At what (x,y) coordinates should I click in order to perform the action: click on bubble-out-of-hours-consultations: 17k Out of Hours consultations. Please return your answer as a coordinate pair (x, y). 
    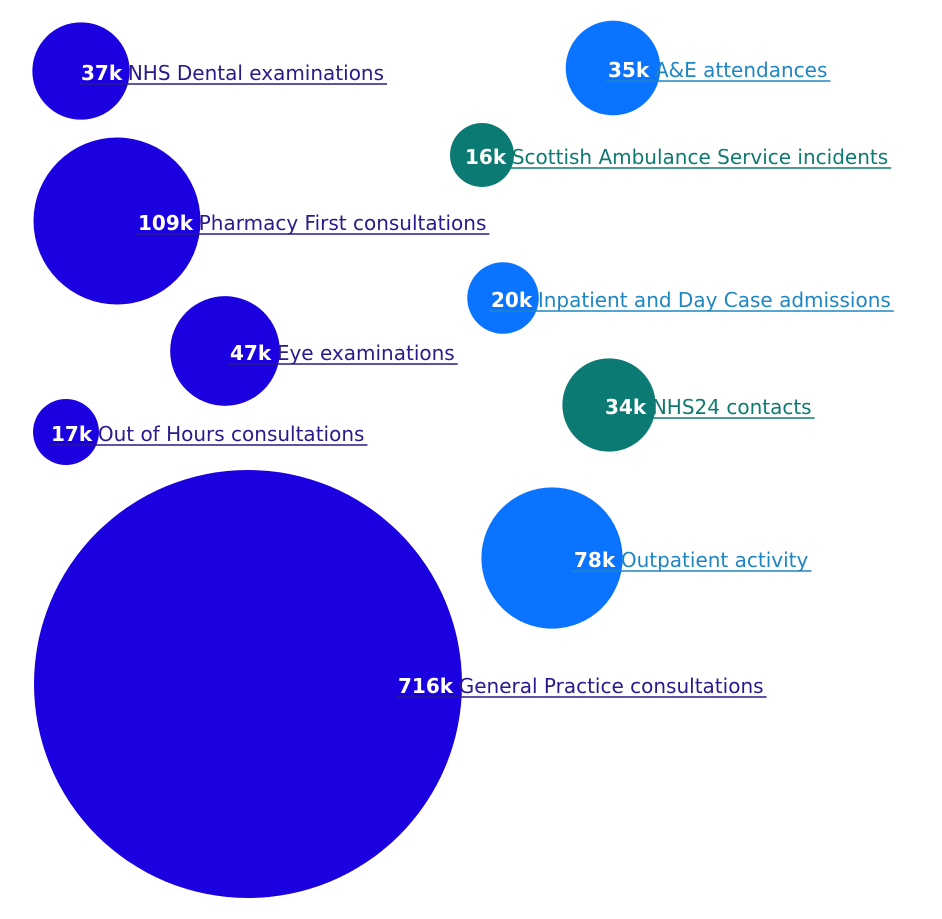
    Looking at the image, I should click on (200, 432).